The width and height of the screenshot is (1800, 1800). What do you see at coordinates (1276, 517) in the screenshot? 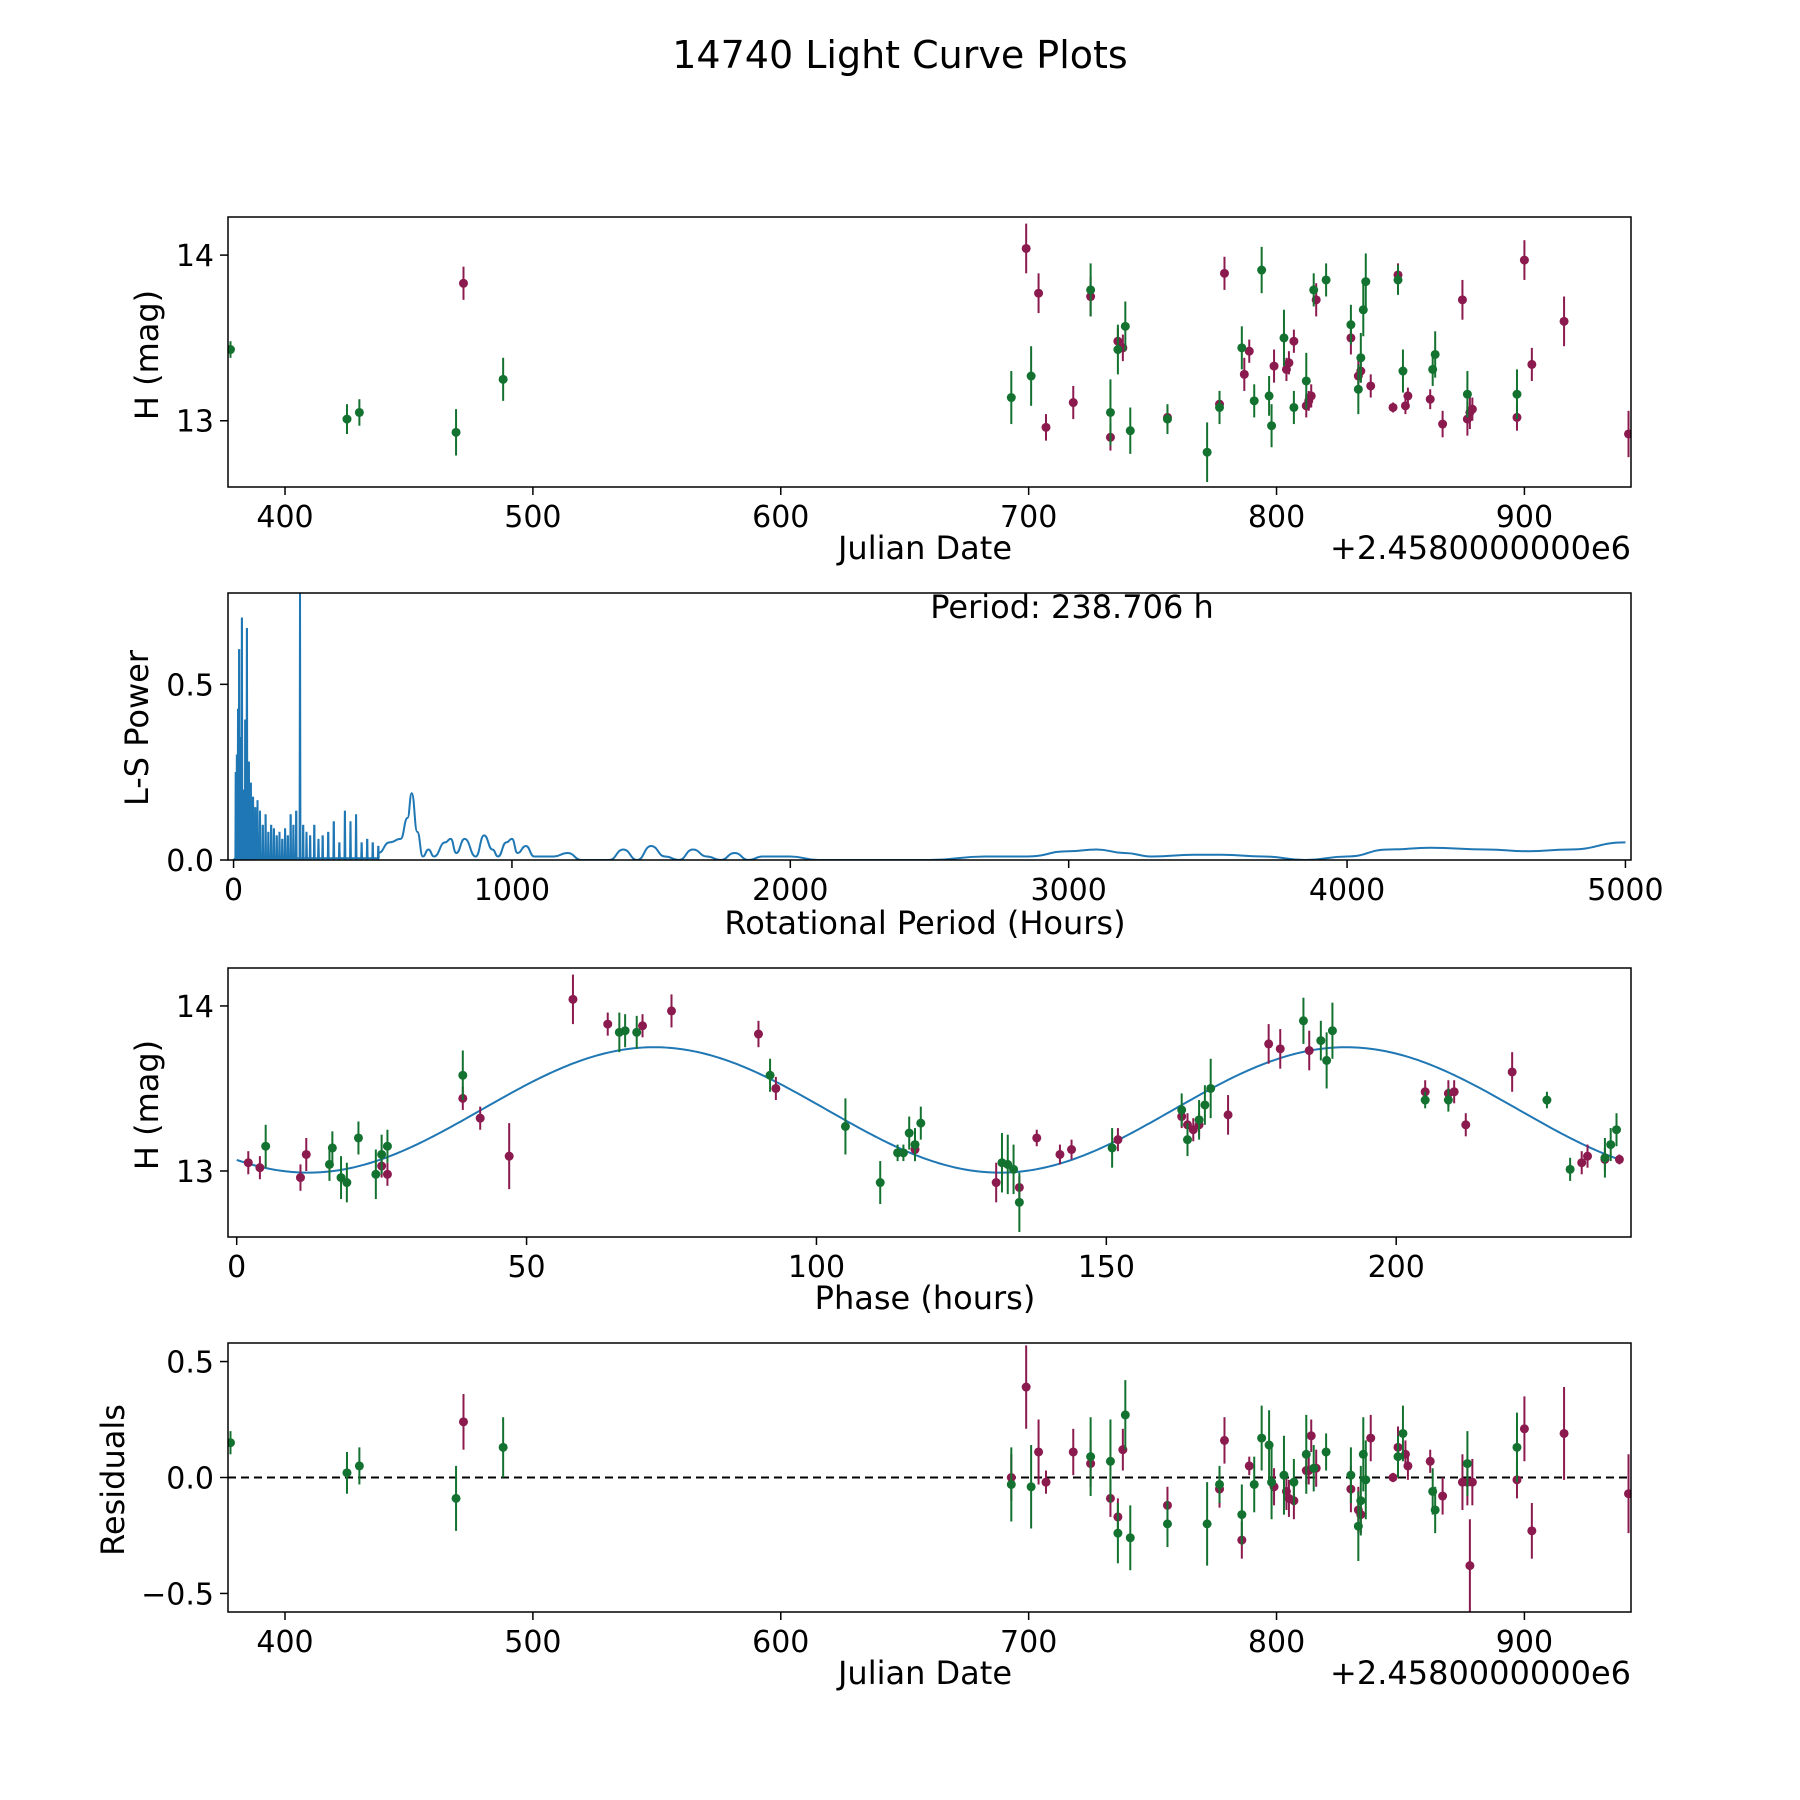
I see `p1-xtick-label: 800` at bounding box center [1276, 517].